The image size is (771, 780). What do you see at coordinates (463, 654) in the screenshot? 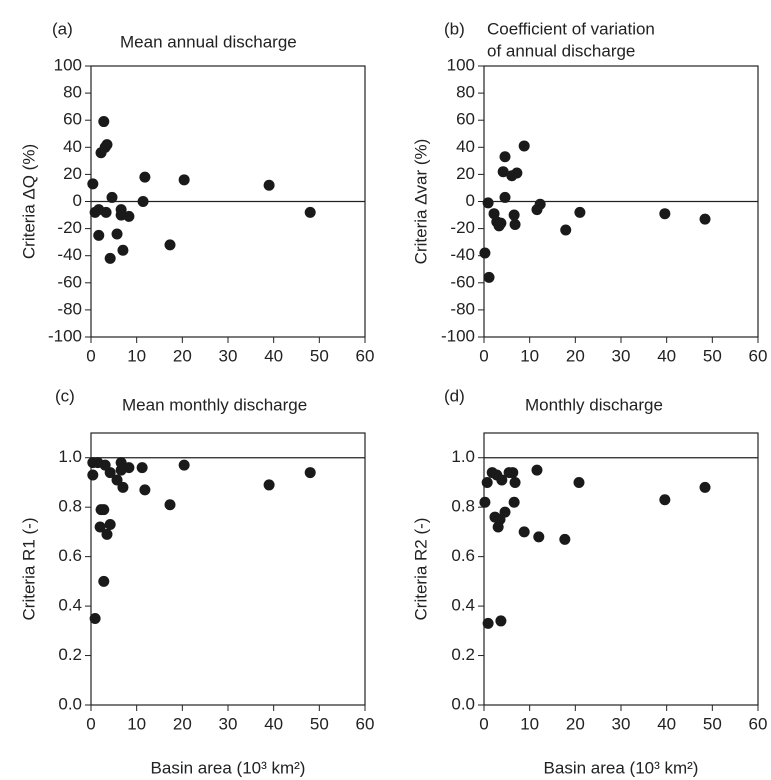
I see `y-tick-label: 0.2` at bounding box center [463, 654].